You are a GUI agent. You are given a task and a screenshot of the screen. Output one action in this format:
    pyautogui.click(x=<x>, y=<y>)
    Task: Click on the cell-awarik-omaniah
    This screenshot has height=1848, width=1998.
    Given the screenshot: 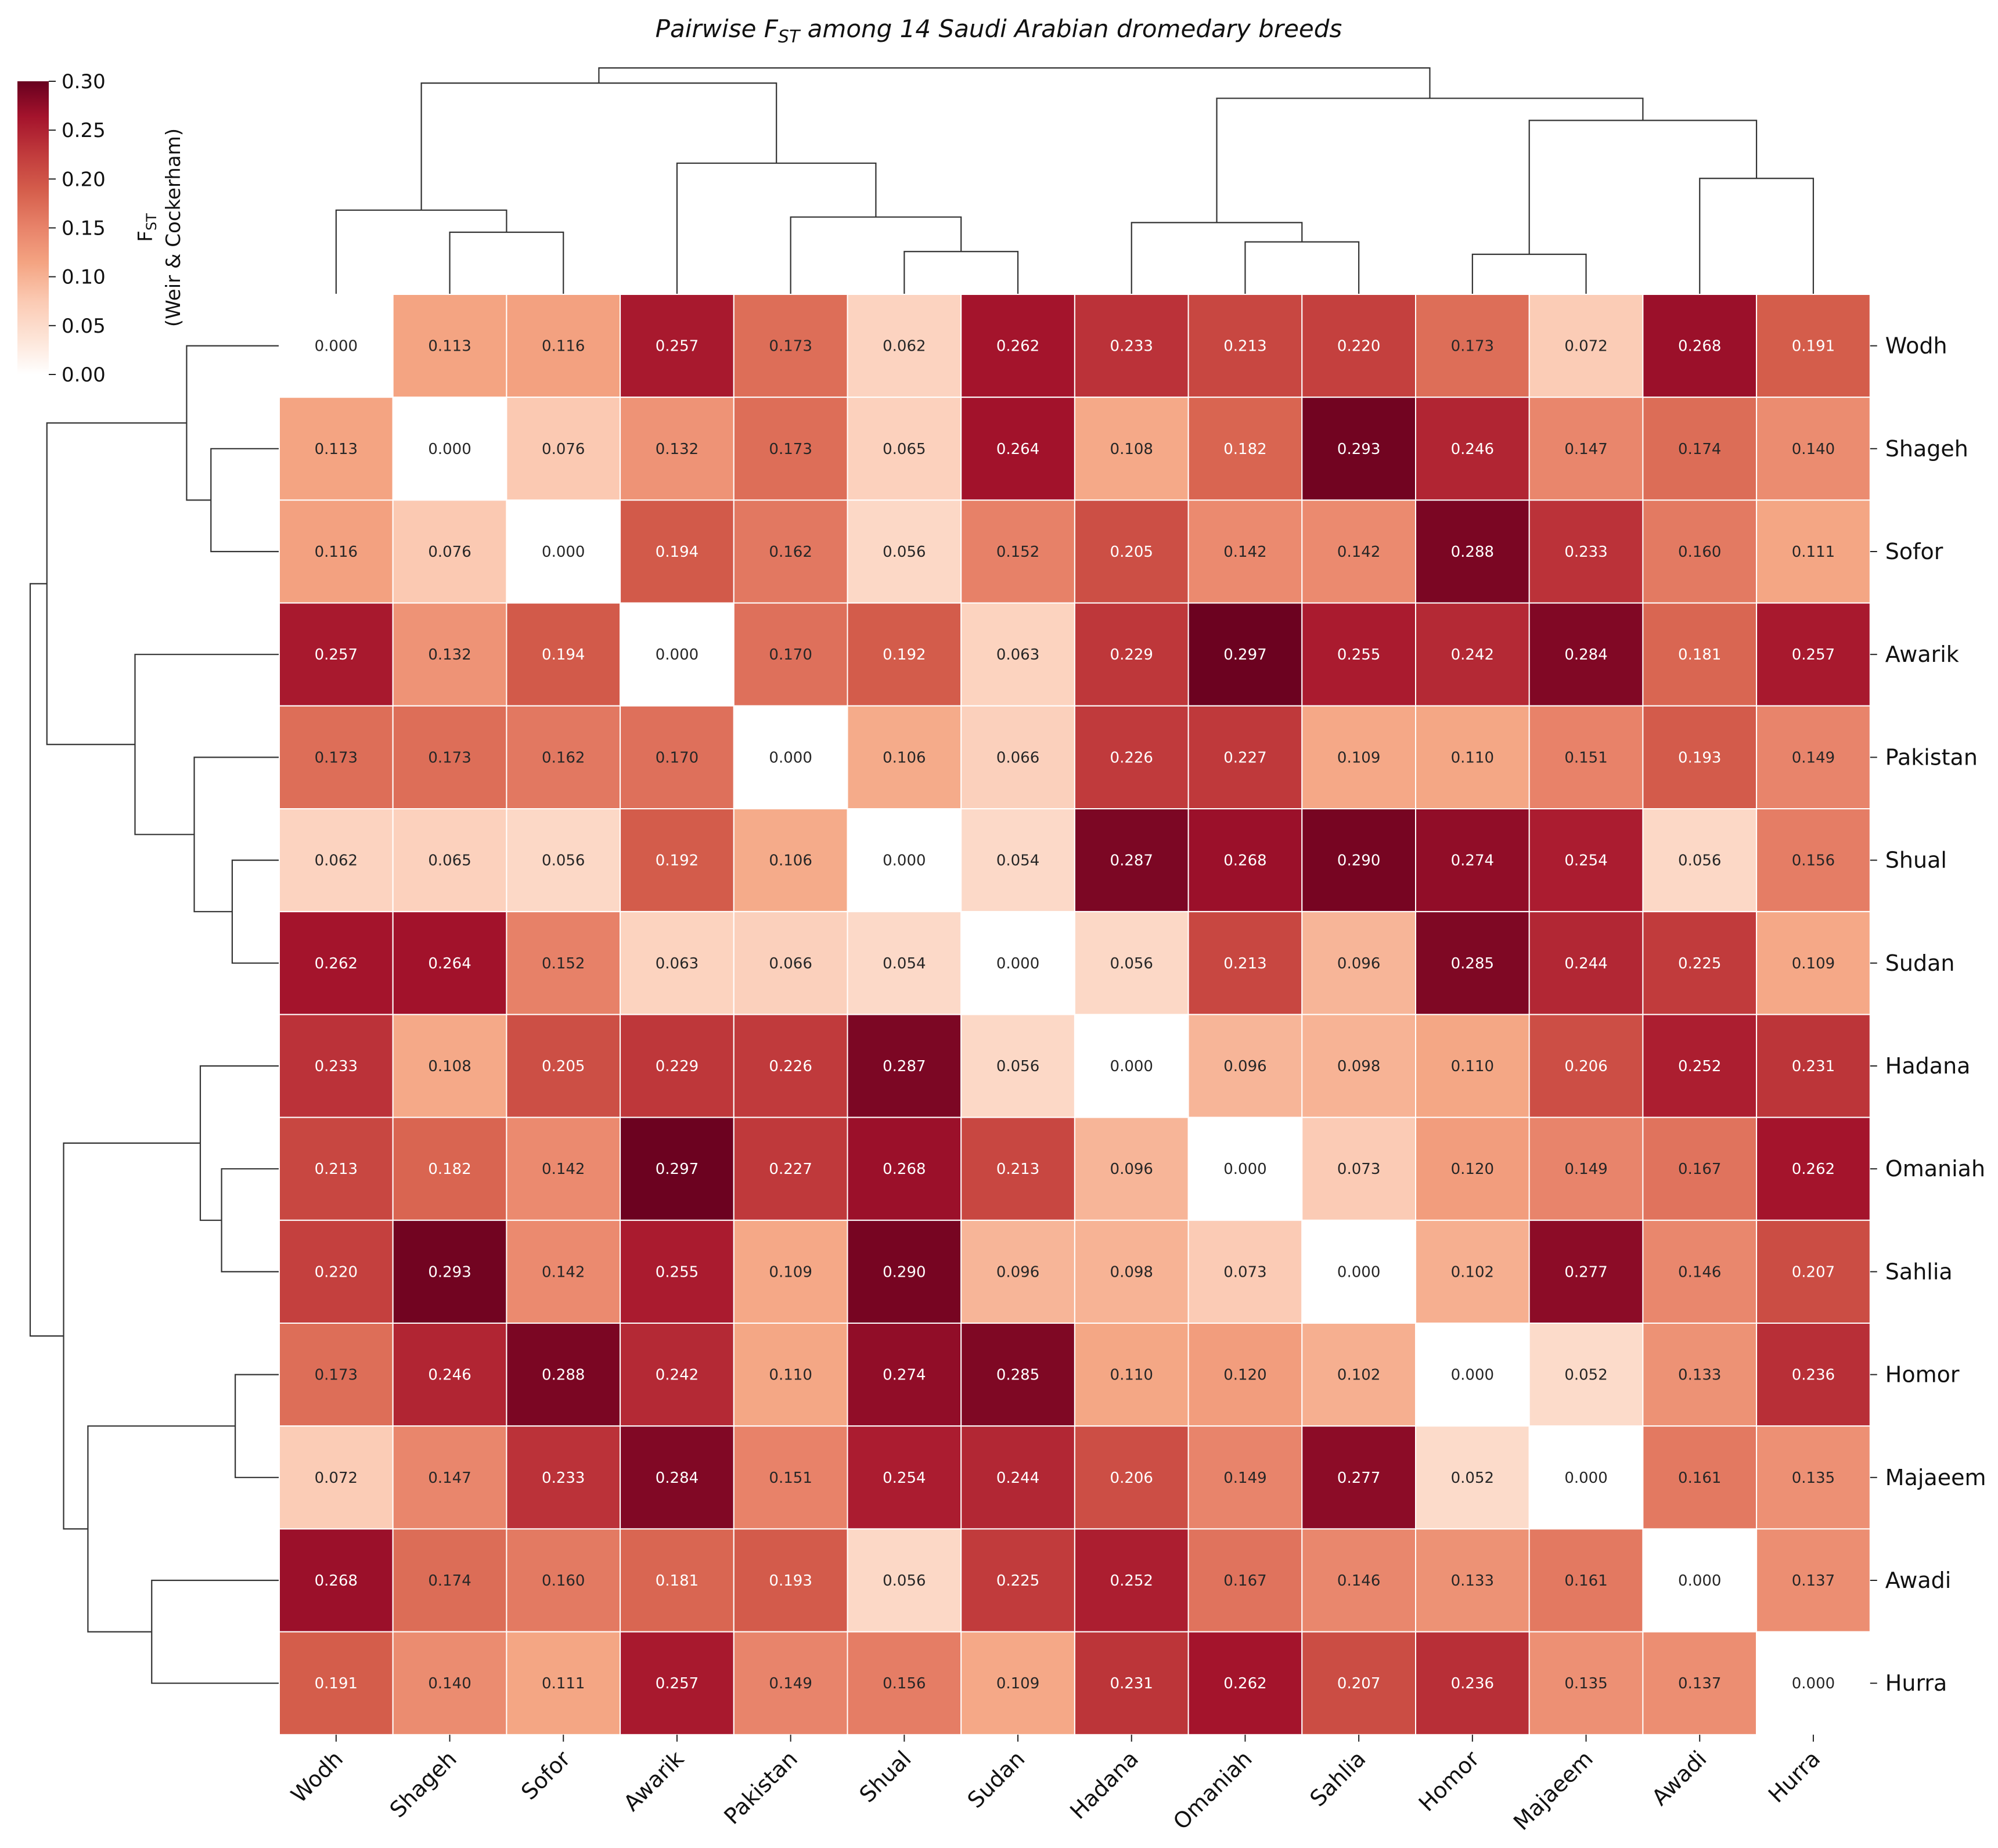 What is the action you would take?
    pyautogui.click(x=1245, y=654)
    